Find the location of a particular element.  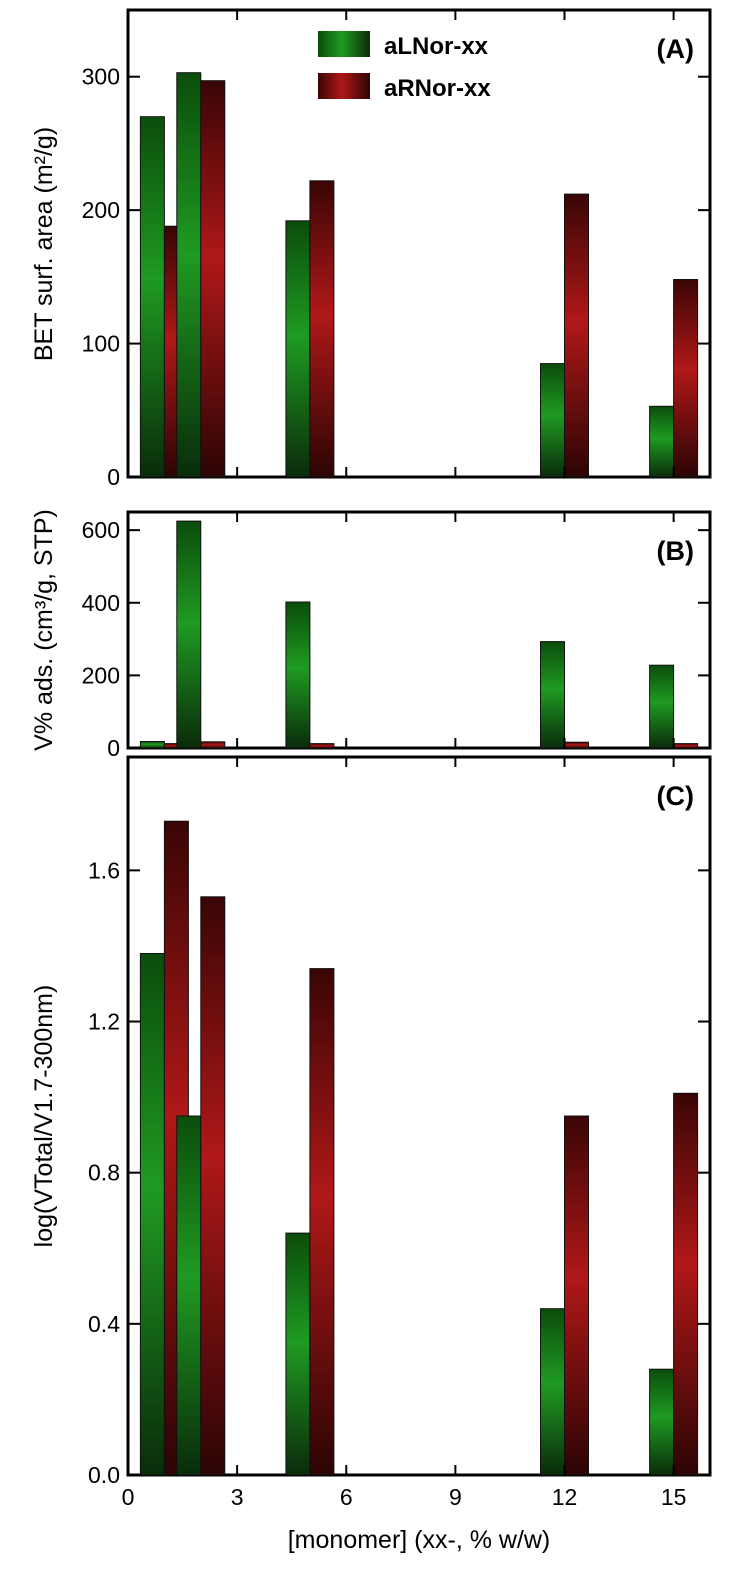

y-tick-label: 0.0 is located at coordinates (104, 1475).